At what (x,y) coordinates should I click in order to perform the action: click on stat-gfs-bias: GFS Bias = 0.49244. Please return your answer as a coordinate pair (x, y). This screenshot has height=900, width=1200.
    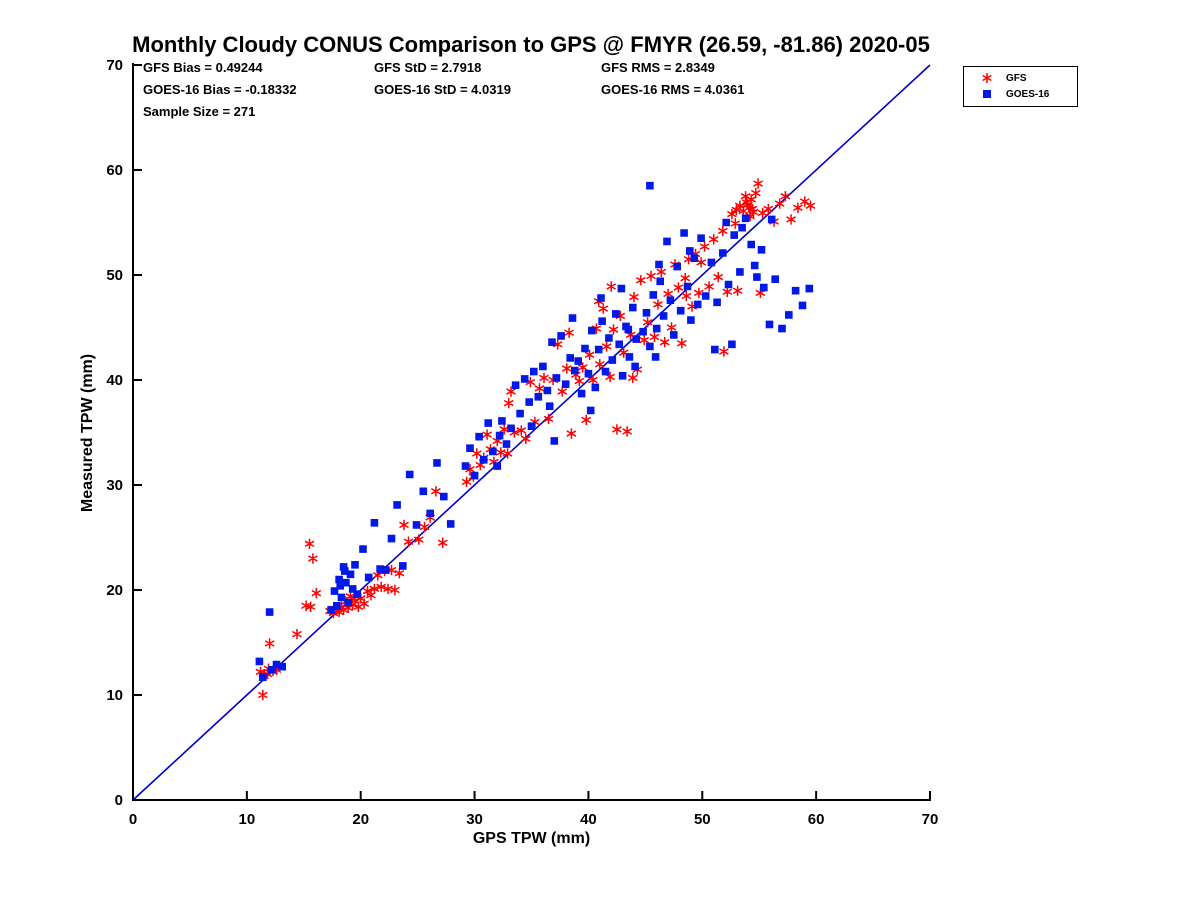
    Looking at the image, I should click on (203, 67).